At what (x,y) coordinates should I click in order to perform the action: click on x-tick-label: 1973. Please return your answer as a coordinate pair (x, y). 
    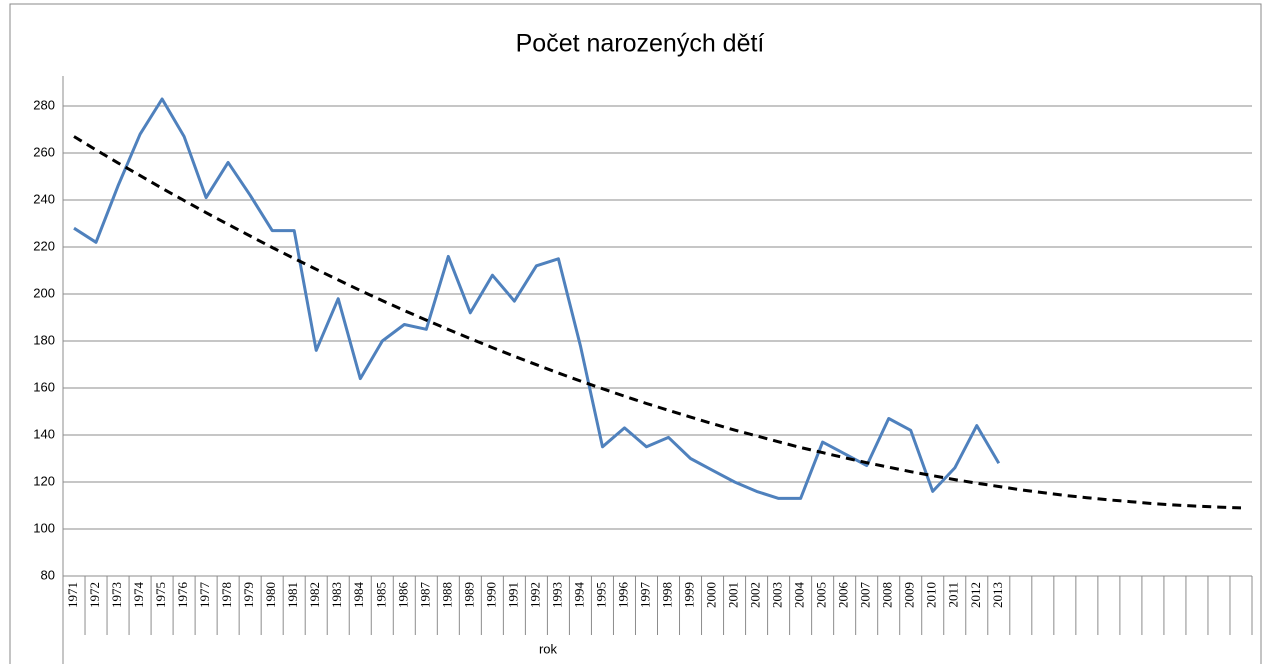
    Looking at the image, I should click on (116, 595).